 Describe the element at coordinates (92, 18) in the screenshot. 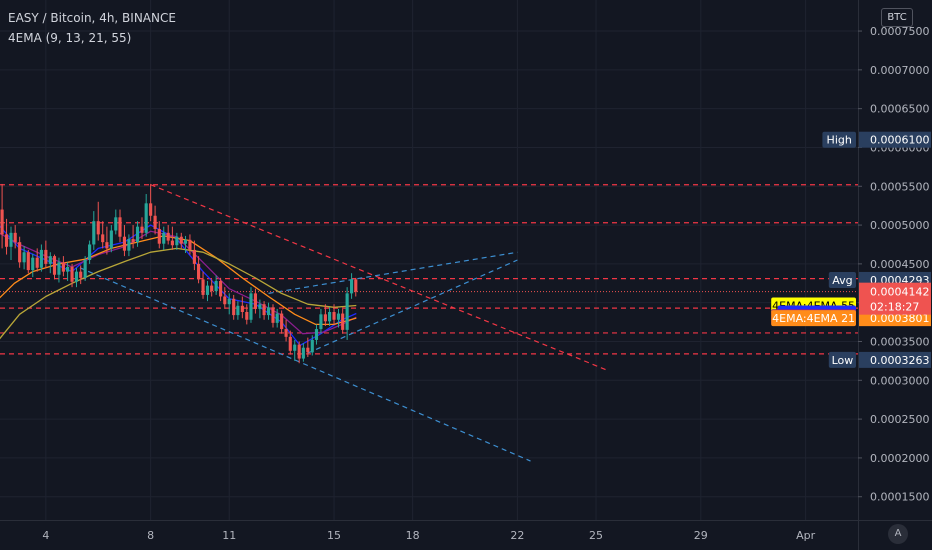

I see `symbol-title: EASY / Bitcoin, 4h, BINANCE` at that location.